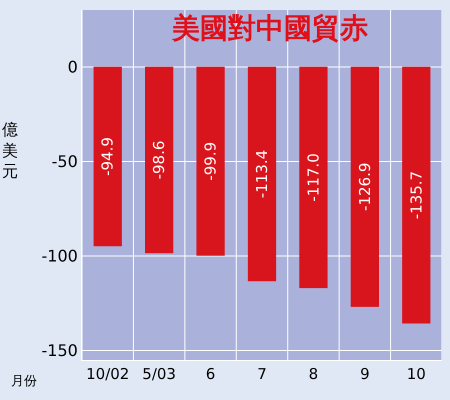 The image size is (450, 400). I want to click on x-tick-label: 6, so click(211, 374).